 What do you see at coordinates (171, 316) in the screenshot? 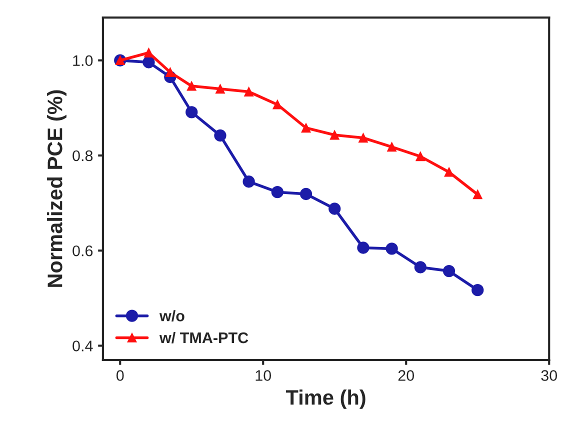
I see `legend-label: w/o` at bounding box center [171, 316].